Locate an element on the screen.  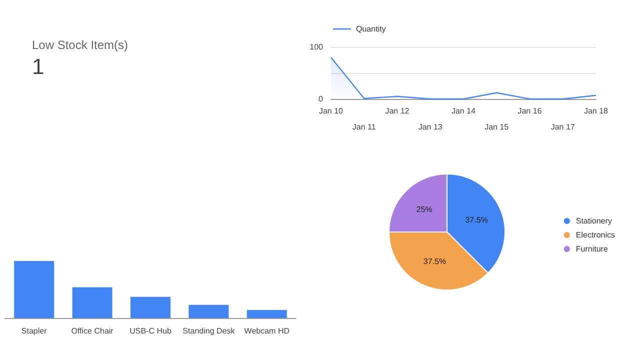
x-tick-label: Jan 18 is located at coordinates (596, 111).